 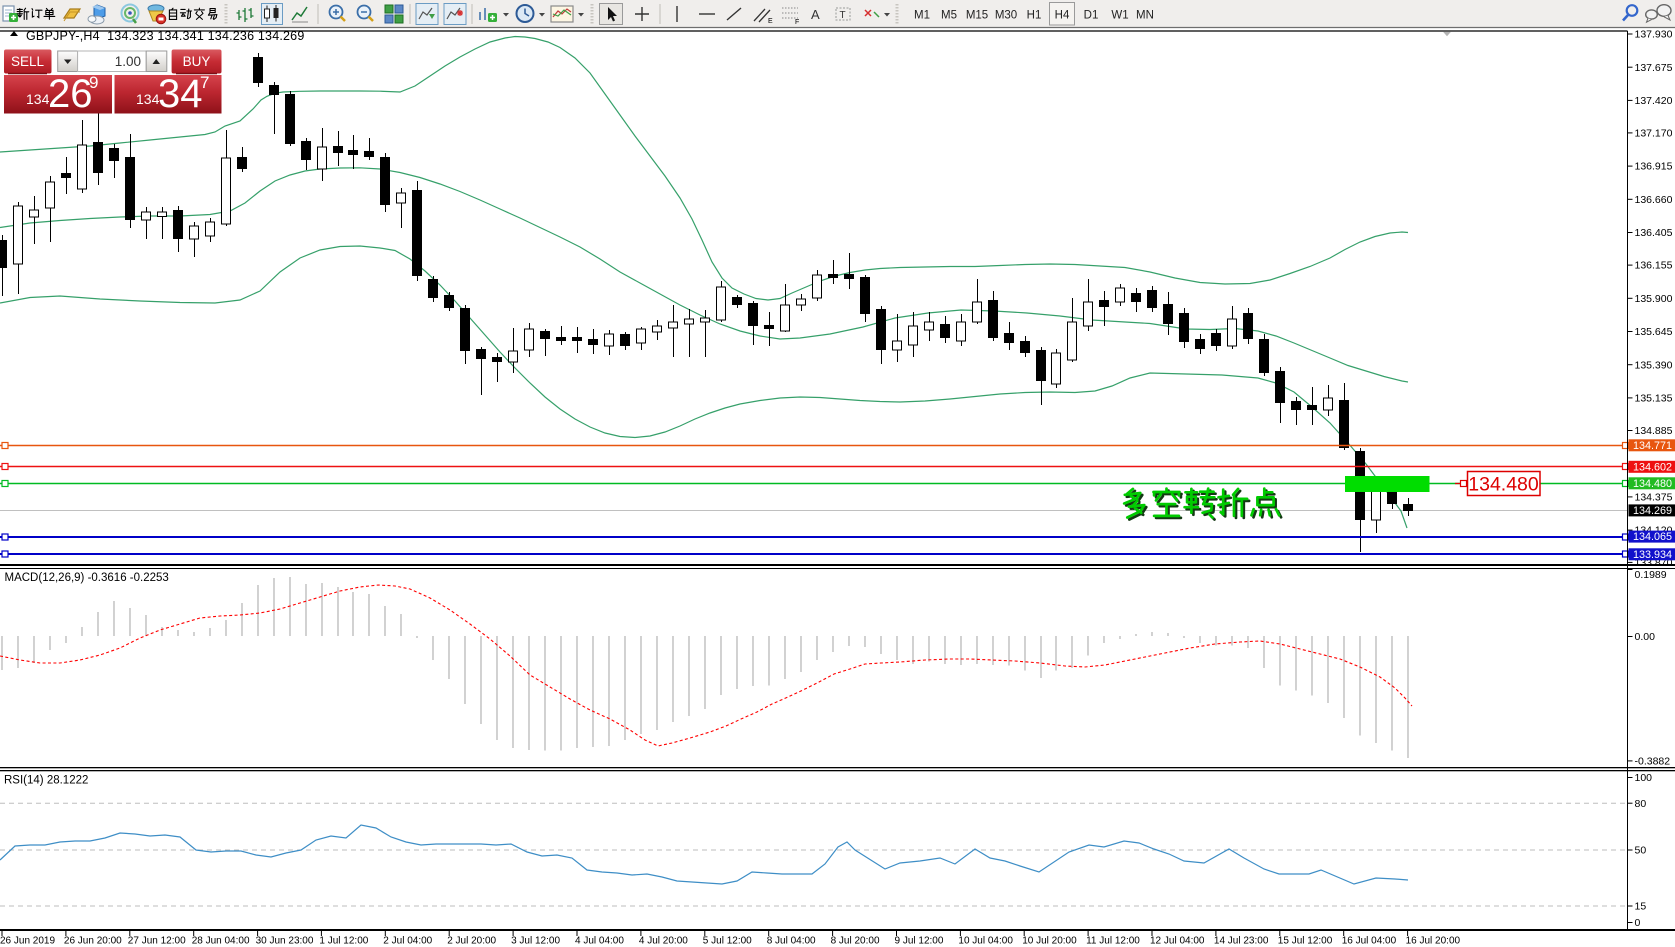 I want to click on svg-text: 50, so click(x=1641, y=851).